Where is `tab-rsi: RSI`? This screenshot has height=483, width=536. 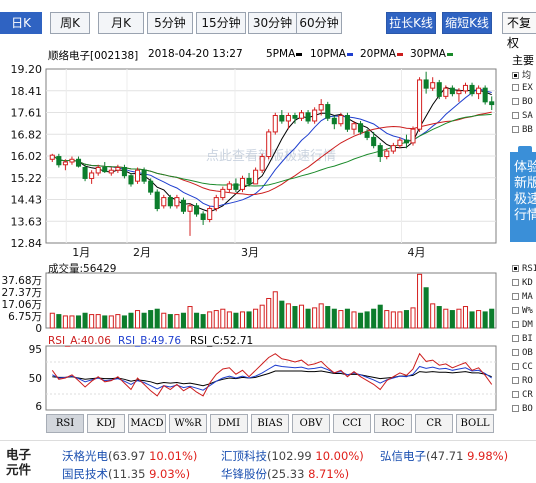
tab-rsi: RSI is located at coordinates (65, 423).